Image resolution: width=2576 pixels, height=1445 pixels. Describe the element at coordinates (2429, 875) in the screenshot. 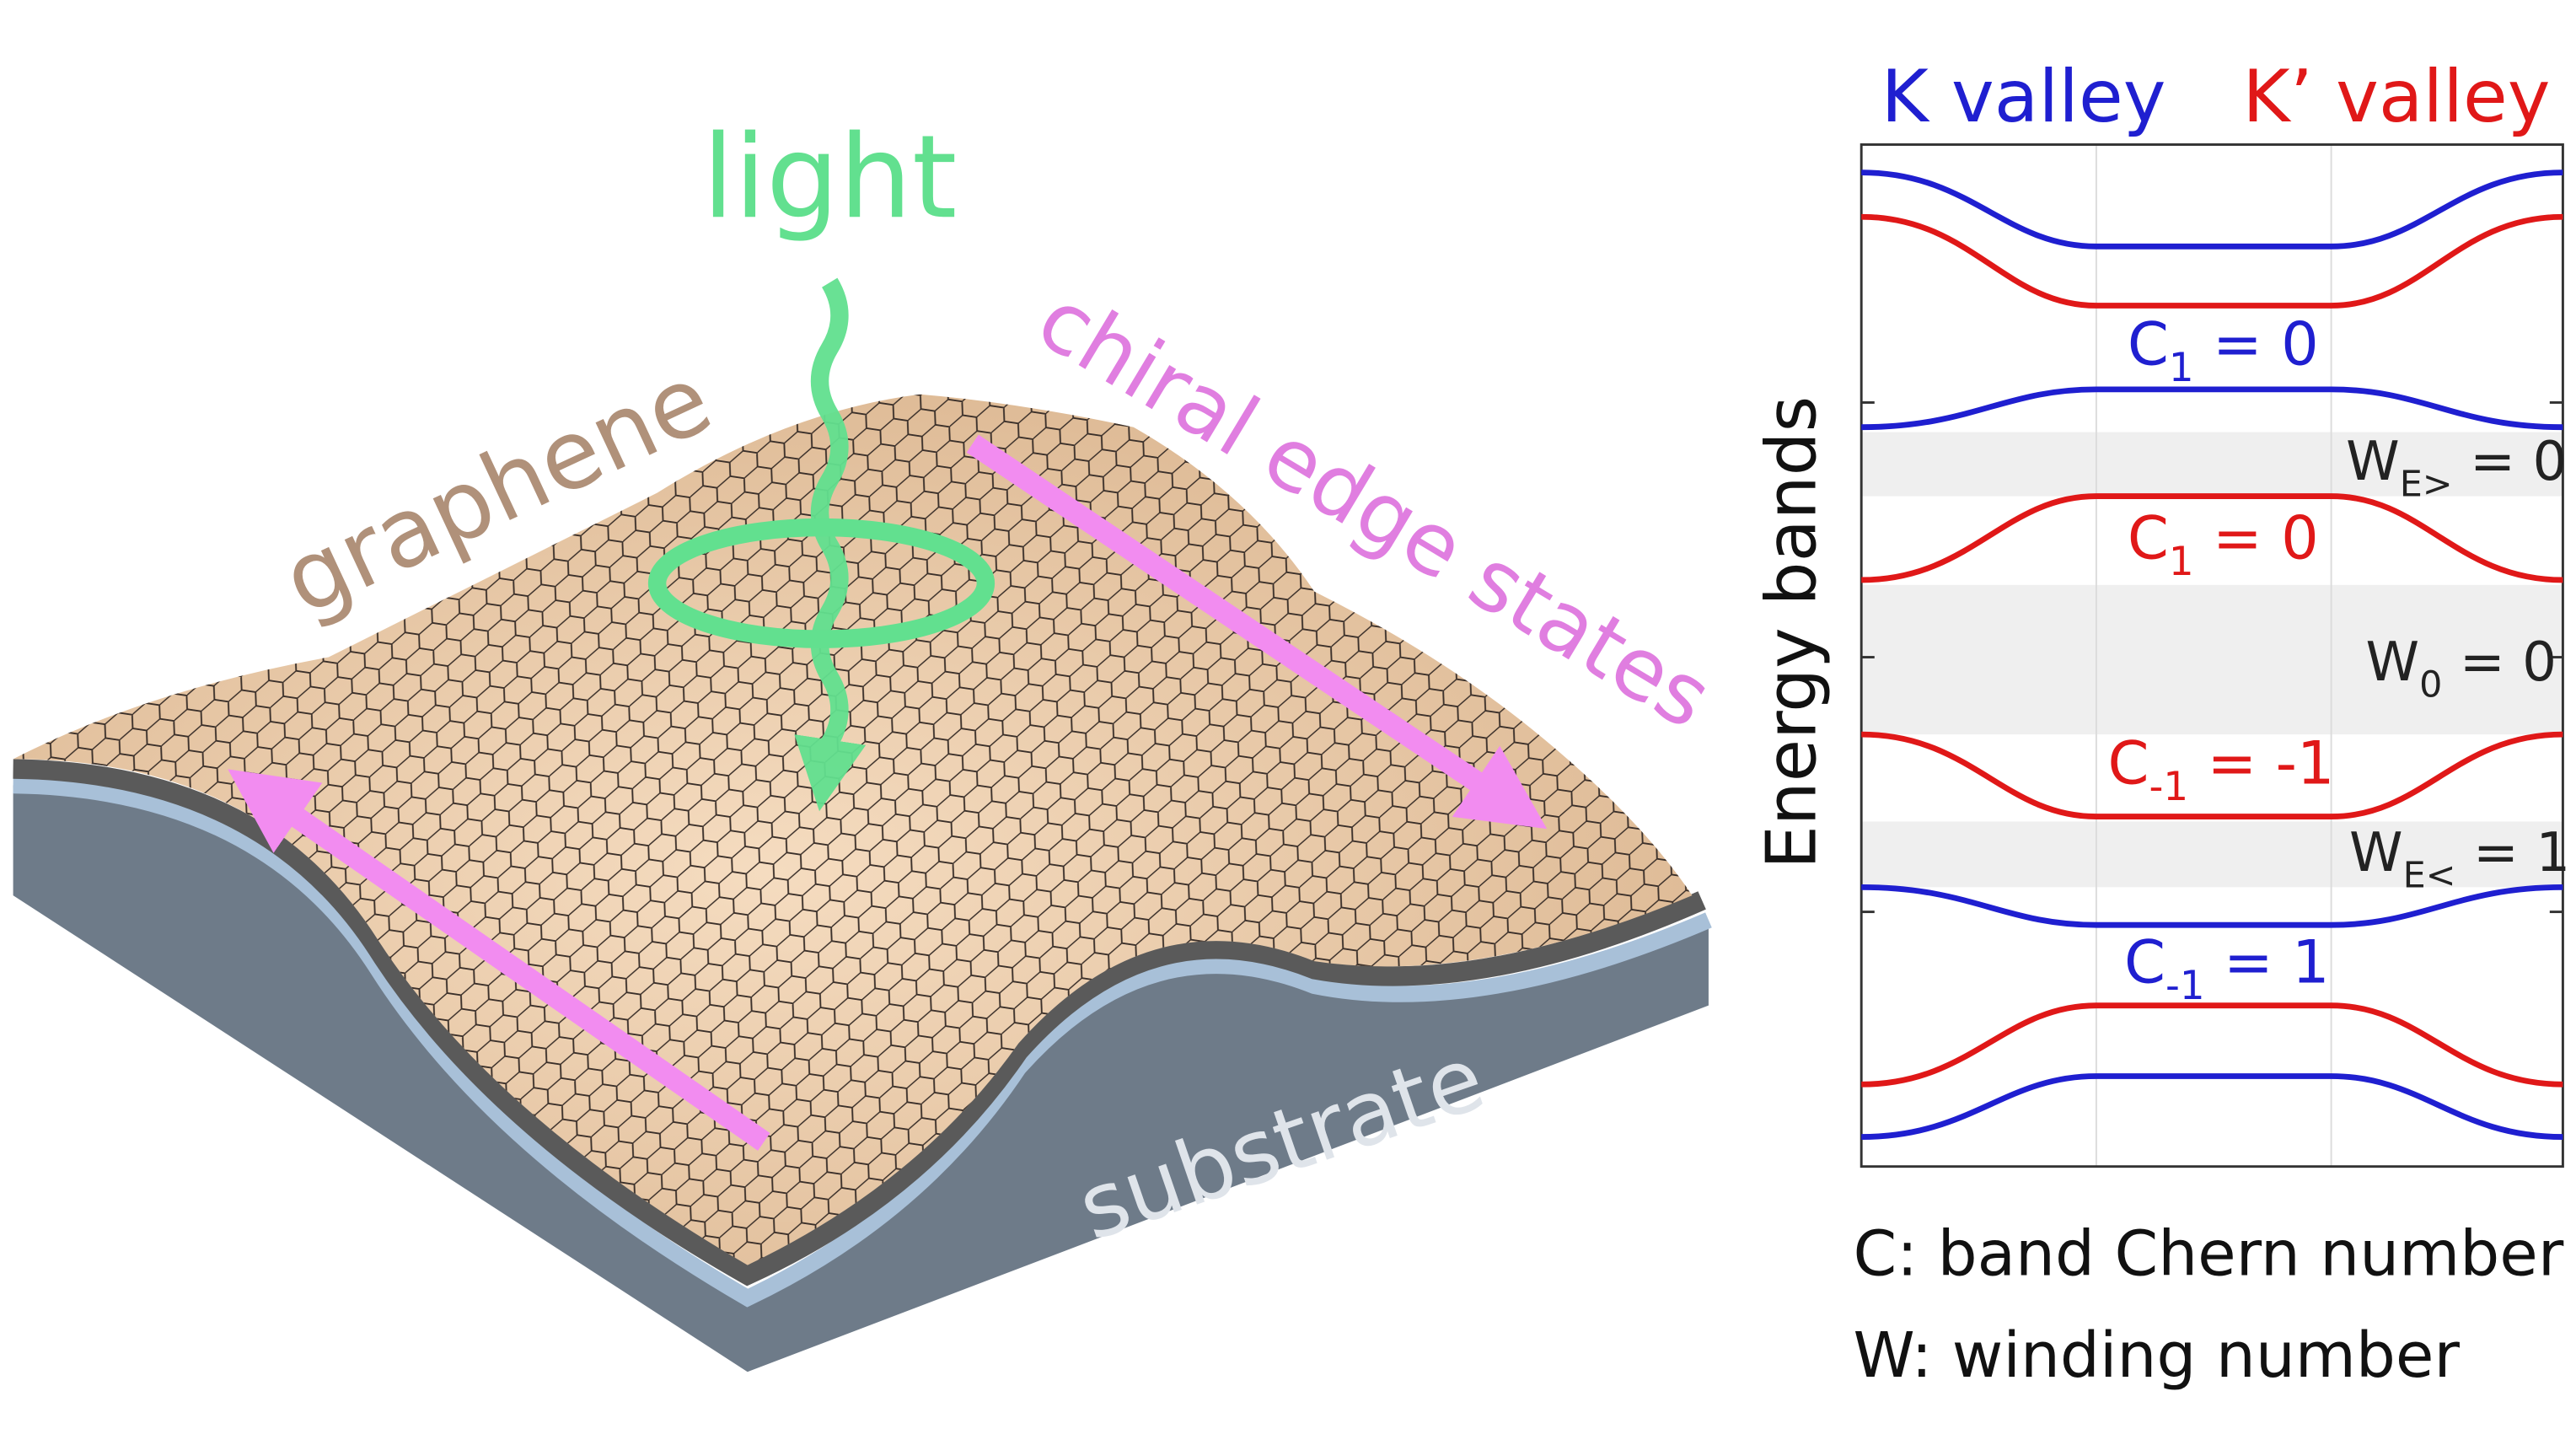

I see `subscript: E<` at that location.